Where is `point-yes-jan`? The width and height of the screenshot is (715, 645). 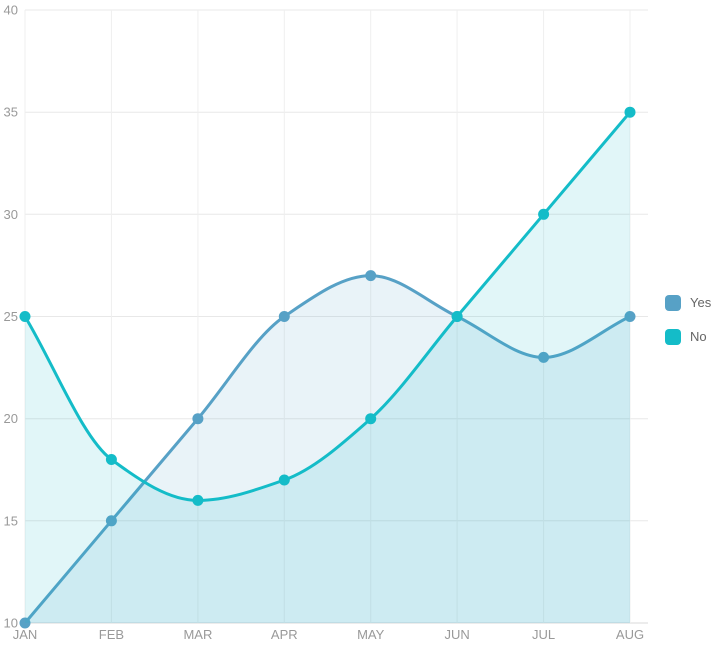 point-yes-jan is located at coordinates (25, 623).